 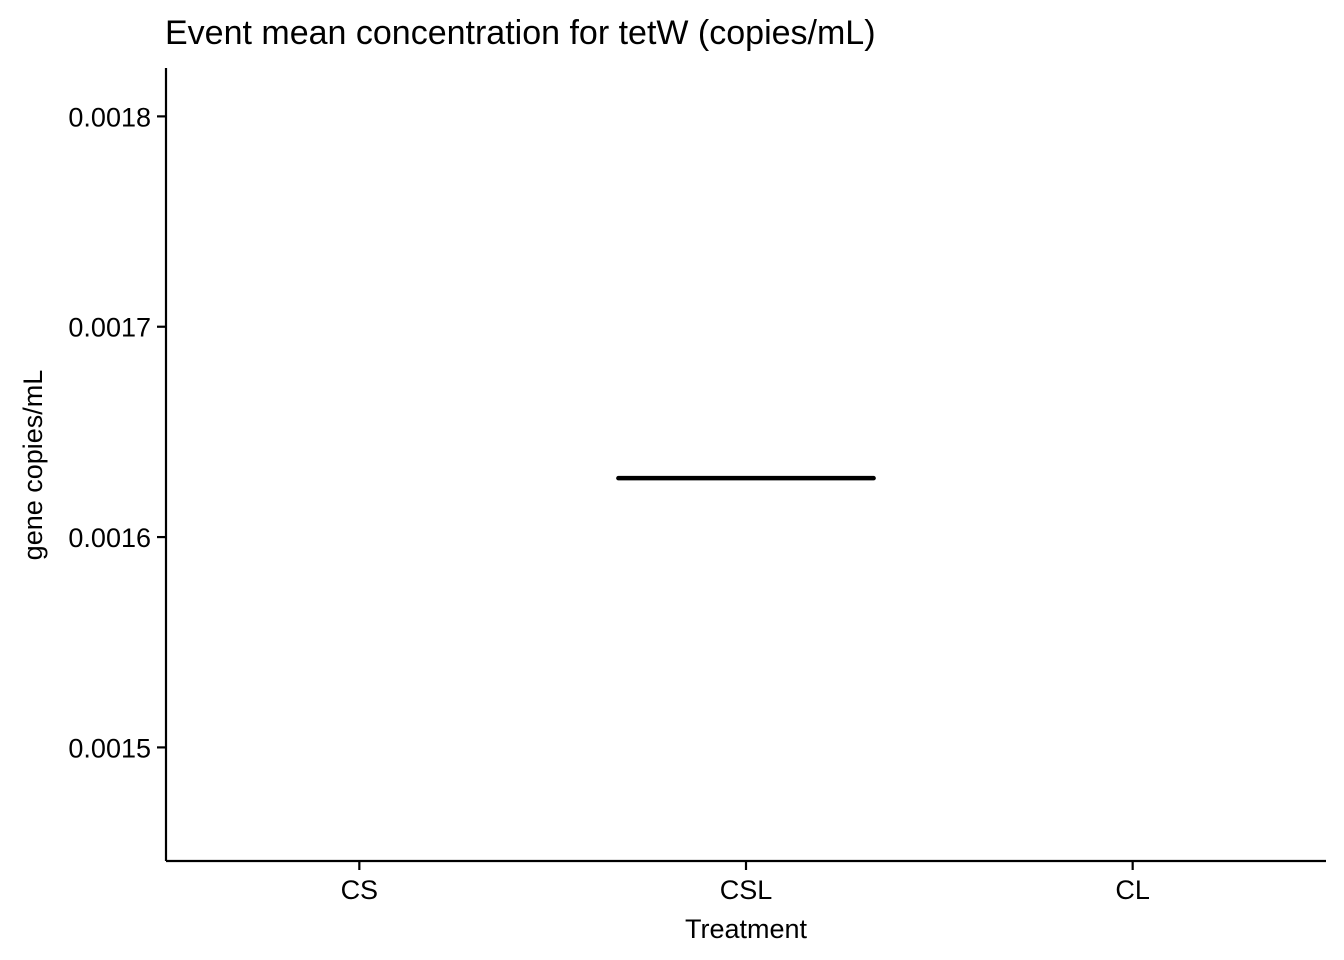 What do you see at coordinates (109, 328) in the screenshot?
I see `y-tick-label: 0.0017` at bounding box center [109, 328].